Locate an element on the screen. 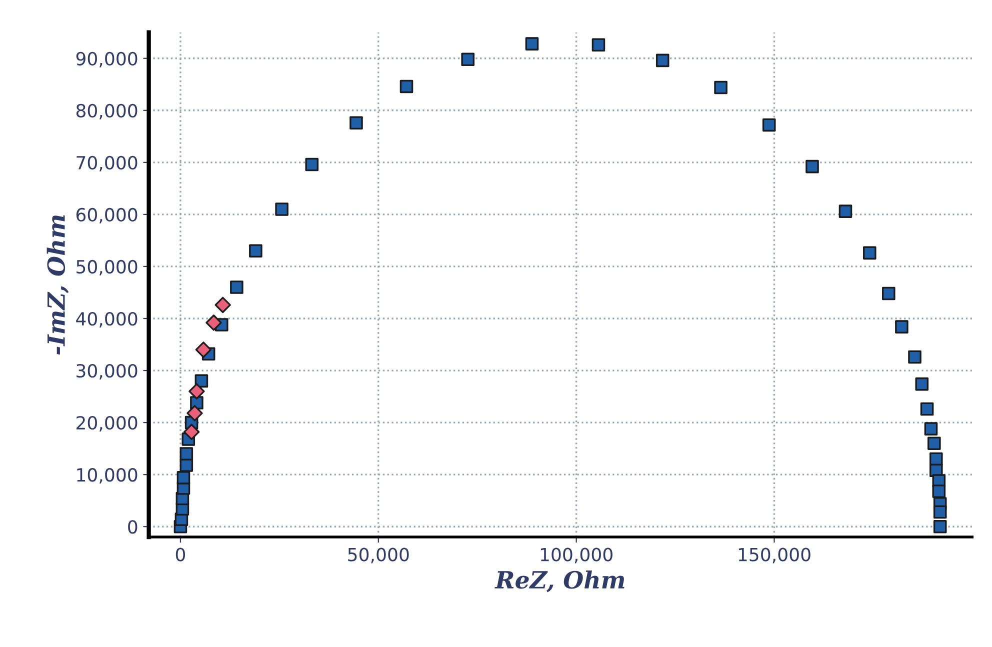 This screenshot has height=647, width=992. x-tick-label: 50,000 is located at coordinates (378, 556).